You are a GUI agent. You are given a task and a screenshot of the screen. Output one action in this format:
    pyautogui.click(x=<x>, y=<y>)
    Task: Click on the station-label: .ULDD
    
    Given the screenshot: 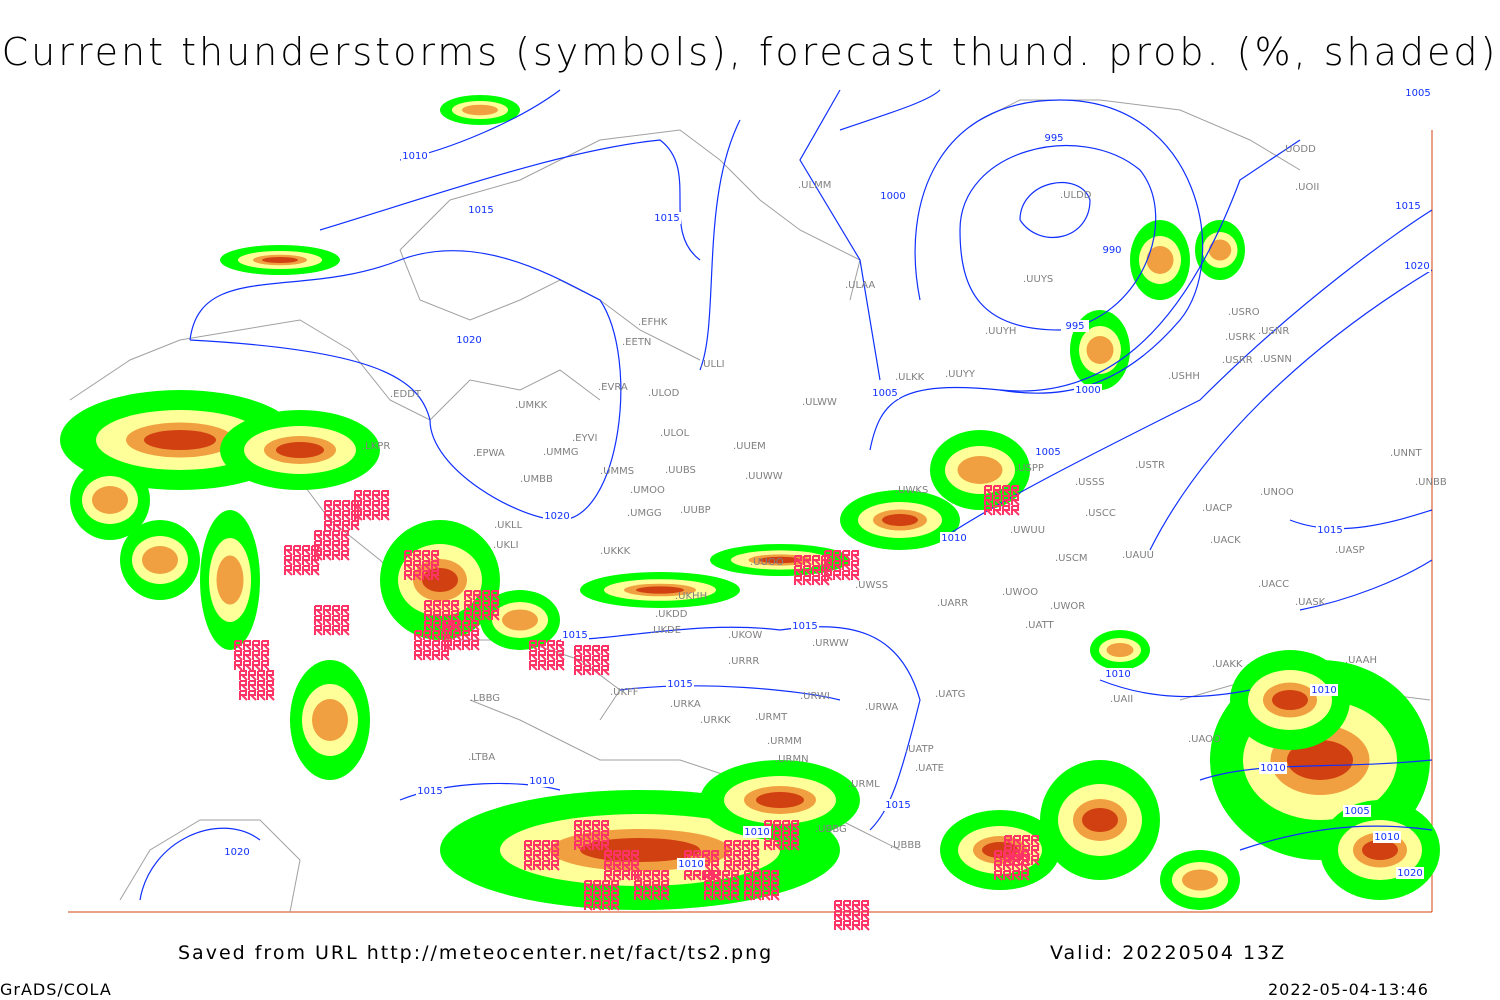 What is the action you would take?
    pyautogui.click(x=1076, y=195)
    